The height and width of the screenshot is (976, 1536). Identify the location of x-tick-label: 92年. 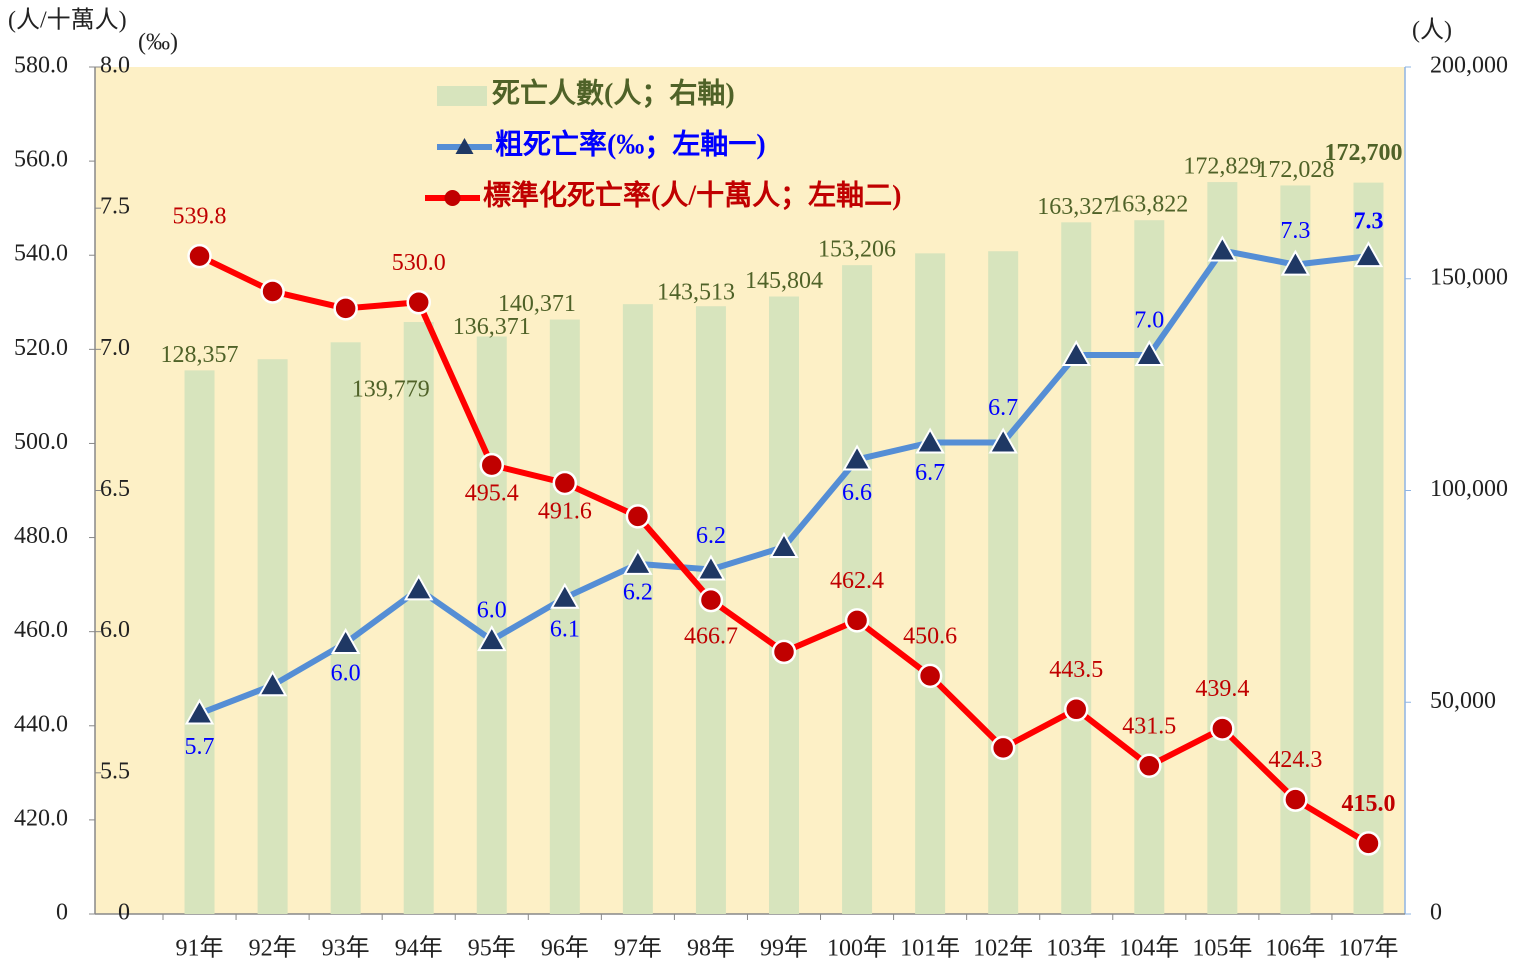
(273, 948).